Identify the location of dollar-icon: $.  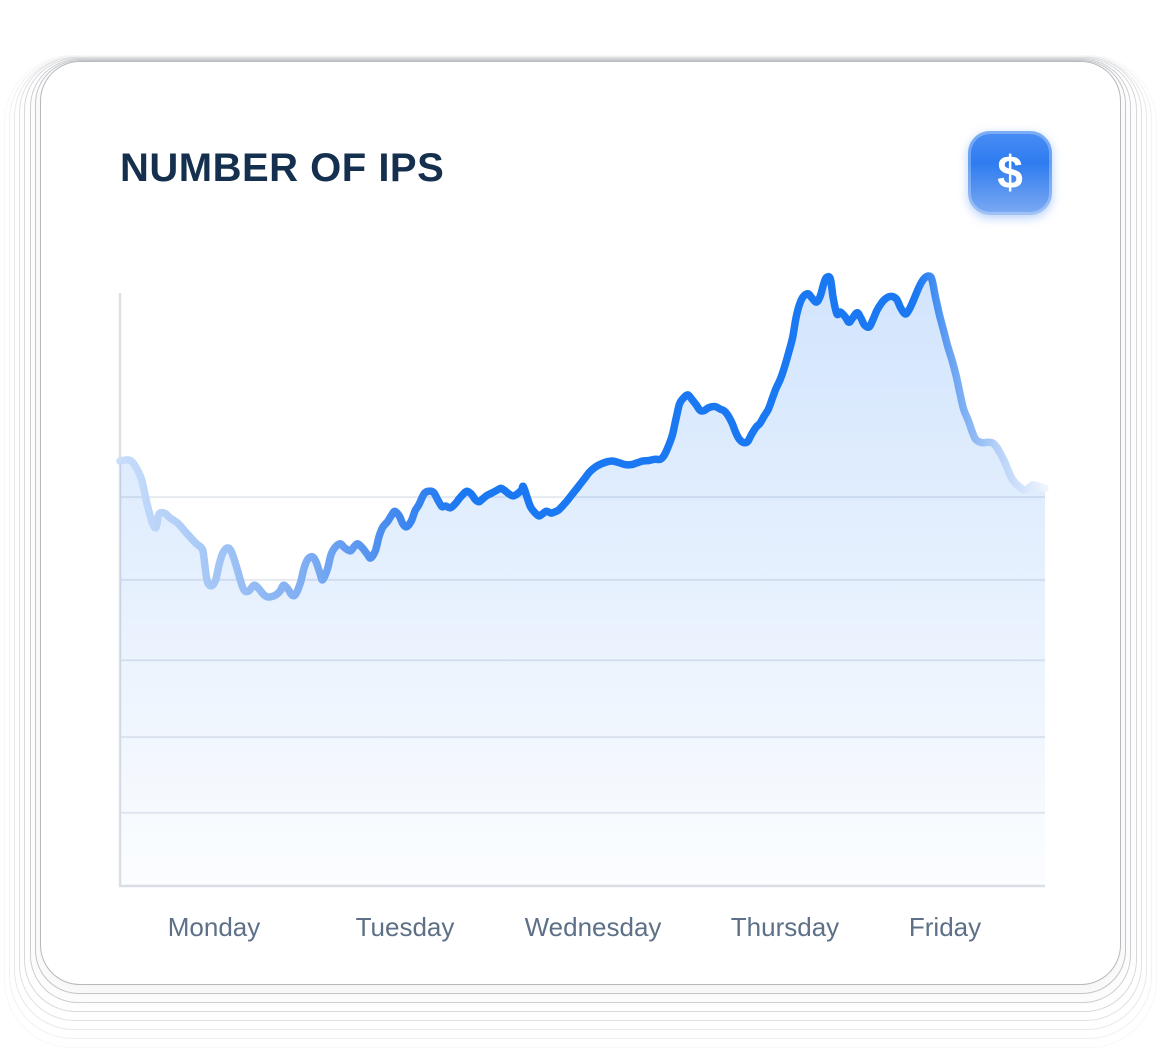
(1010, 172).